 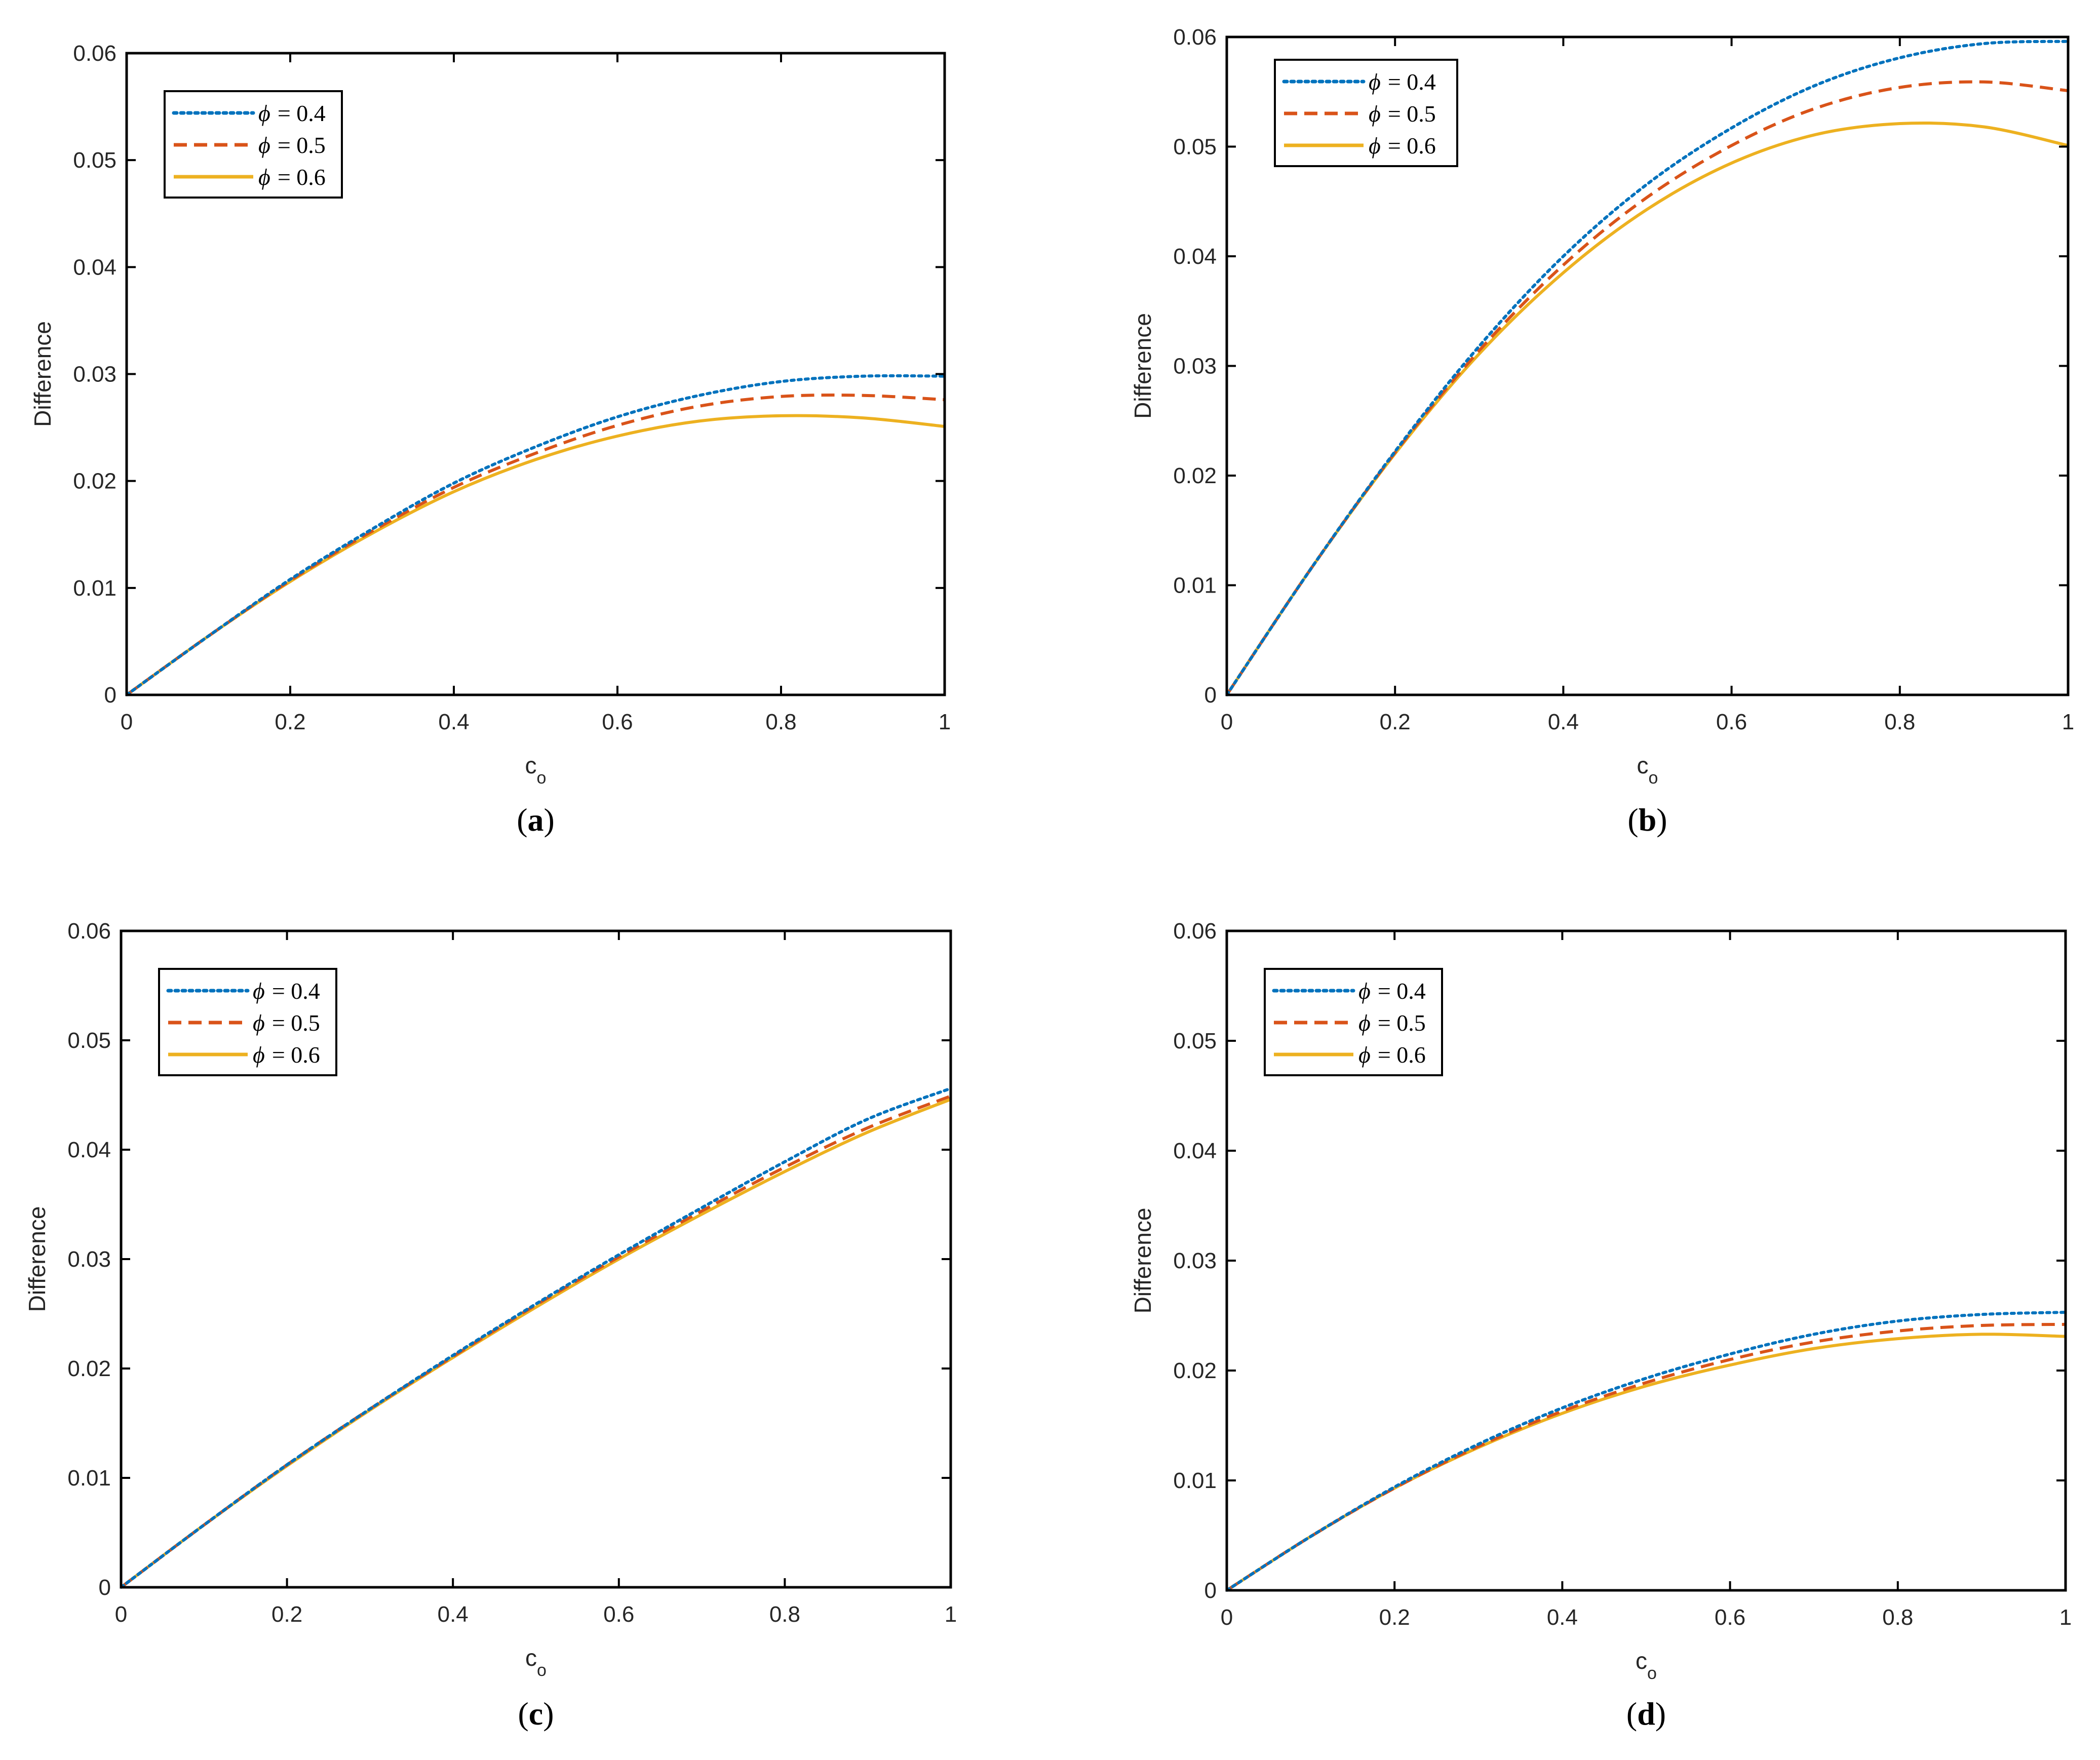 What do you see at coordinates (1647, 820) in the screenshot?
I see `panel-caption: (b)` at bounding box center [1647, 820].